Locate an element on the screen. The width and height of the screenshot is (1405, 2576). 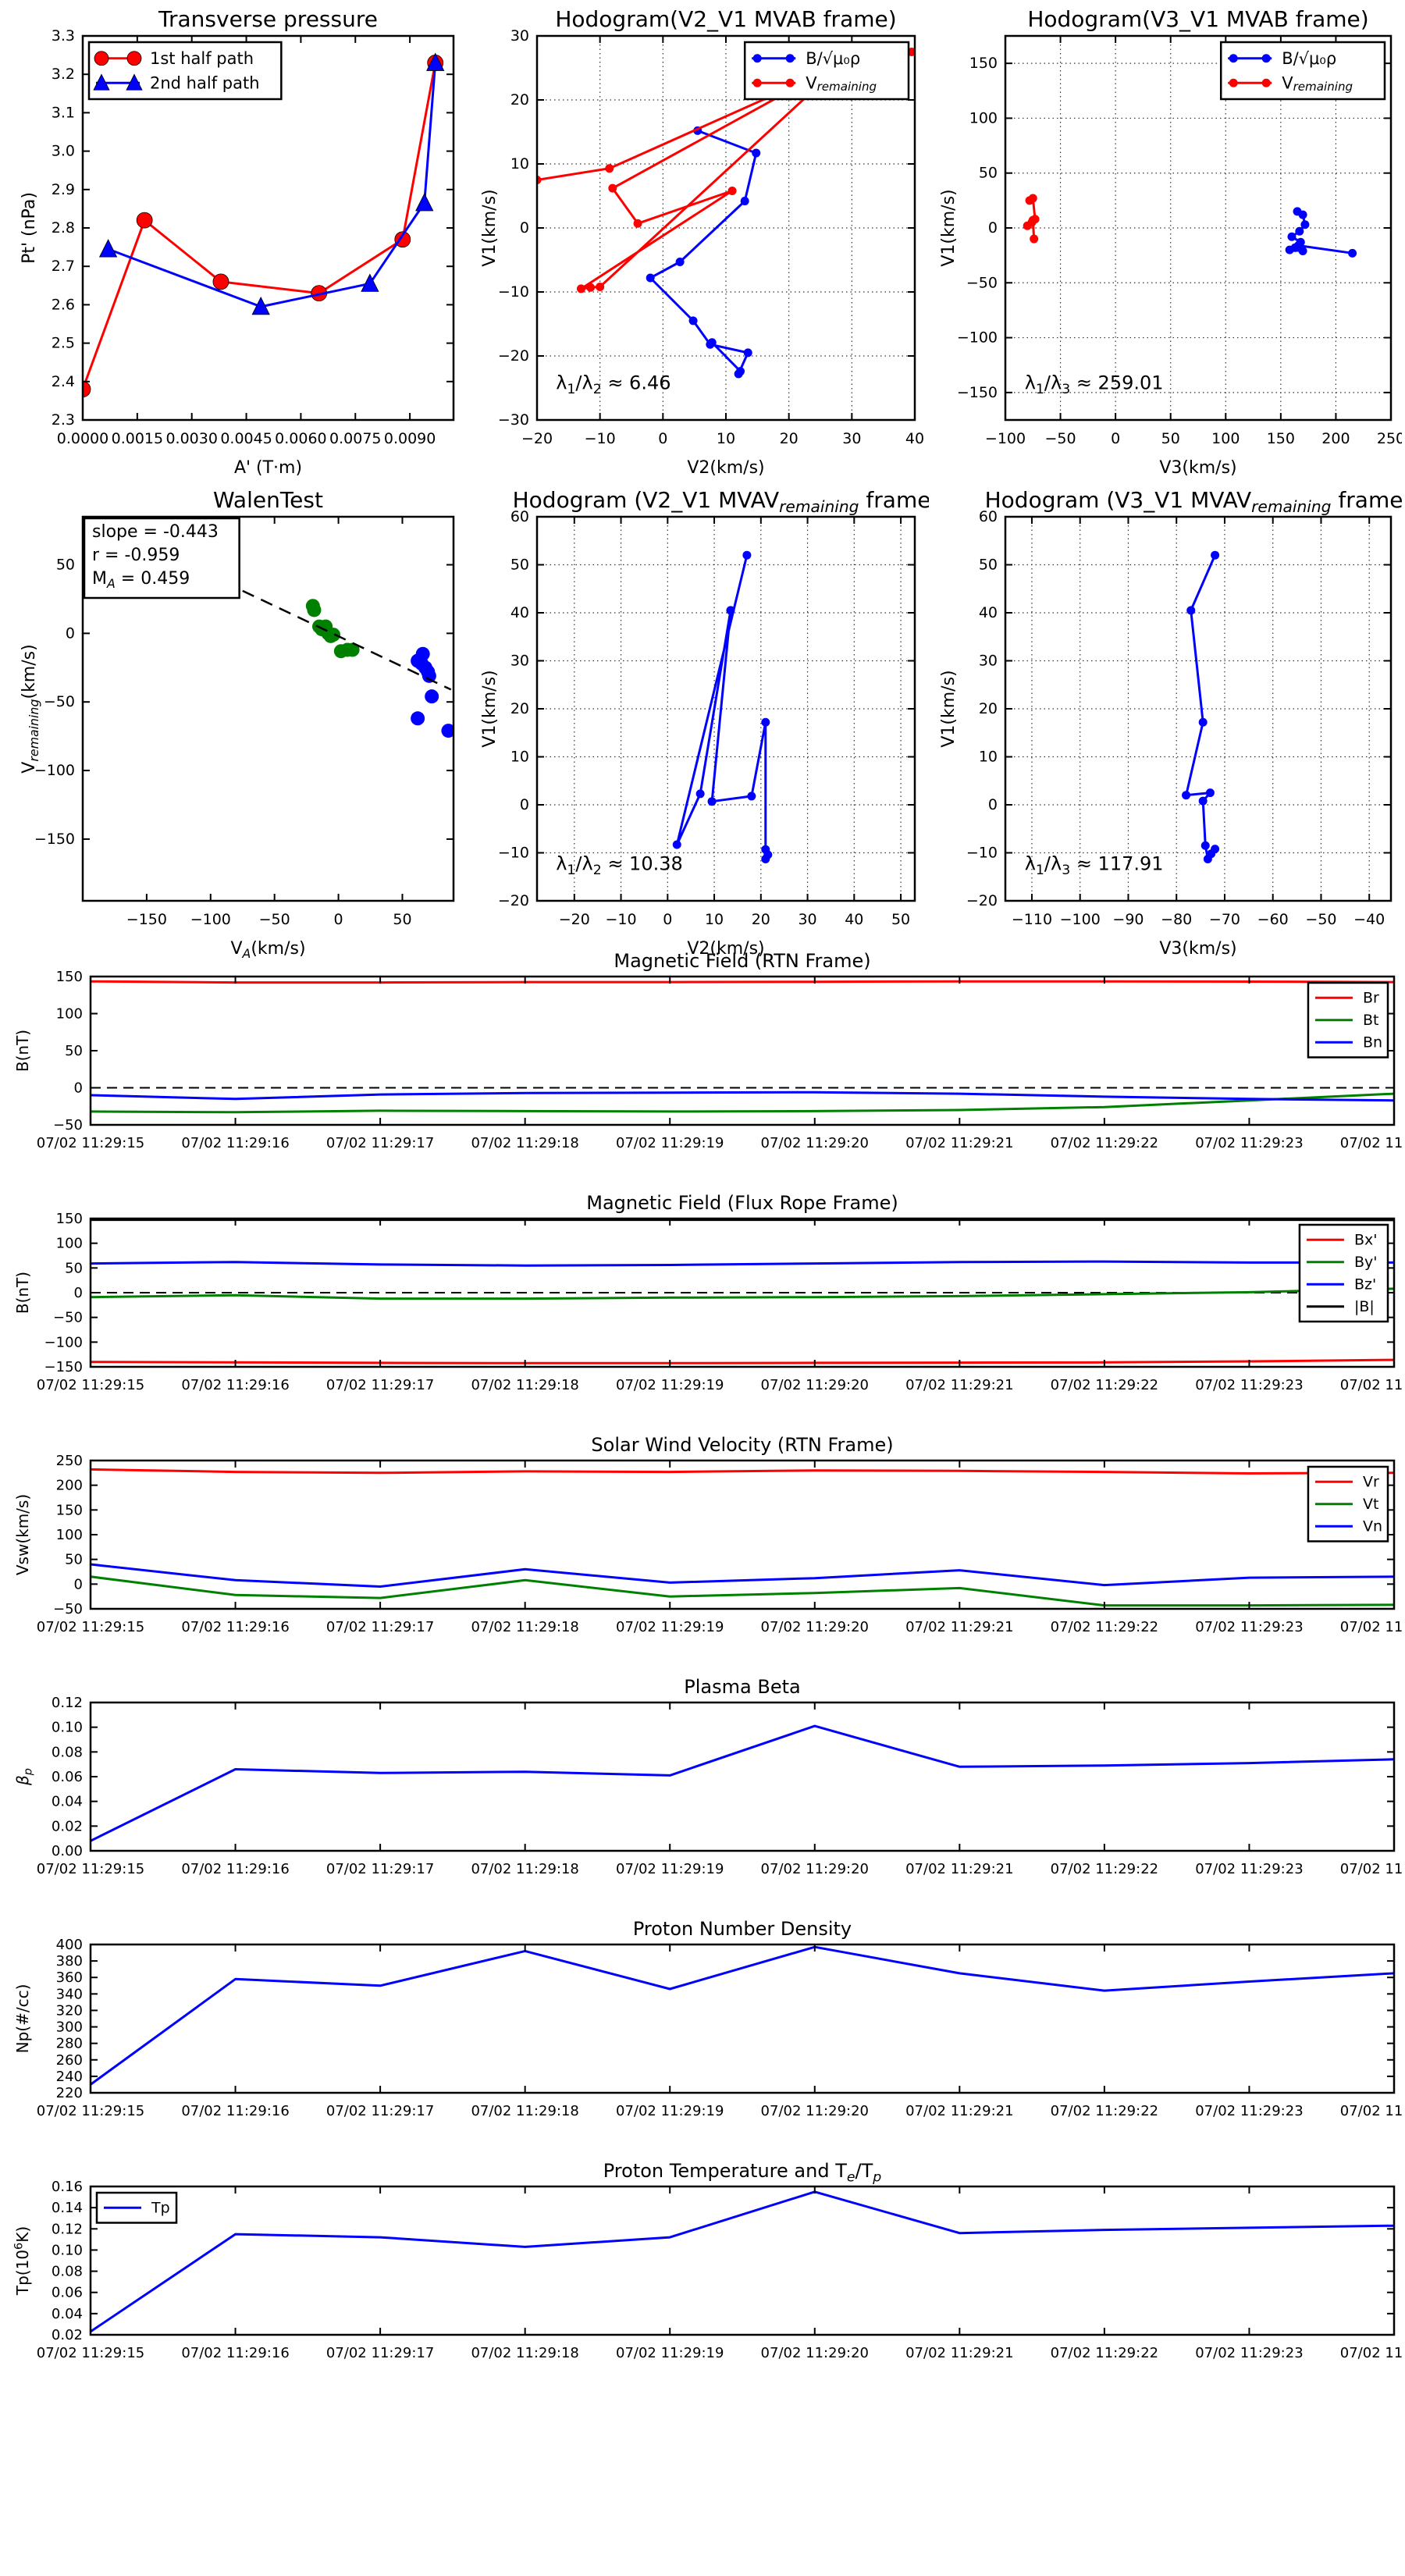
plot-title: Transverse pressure is located at coordinates (268, 19).